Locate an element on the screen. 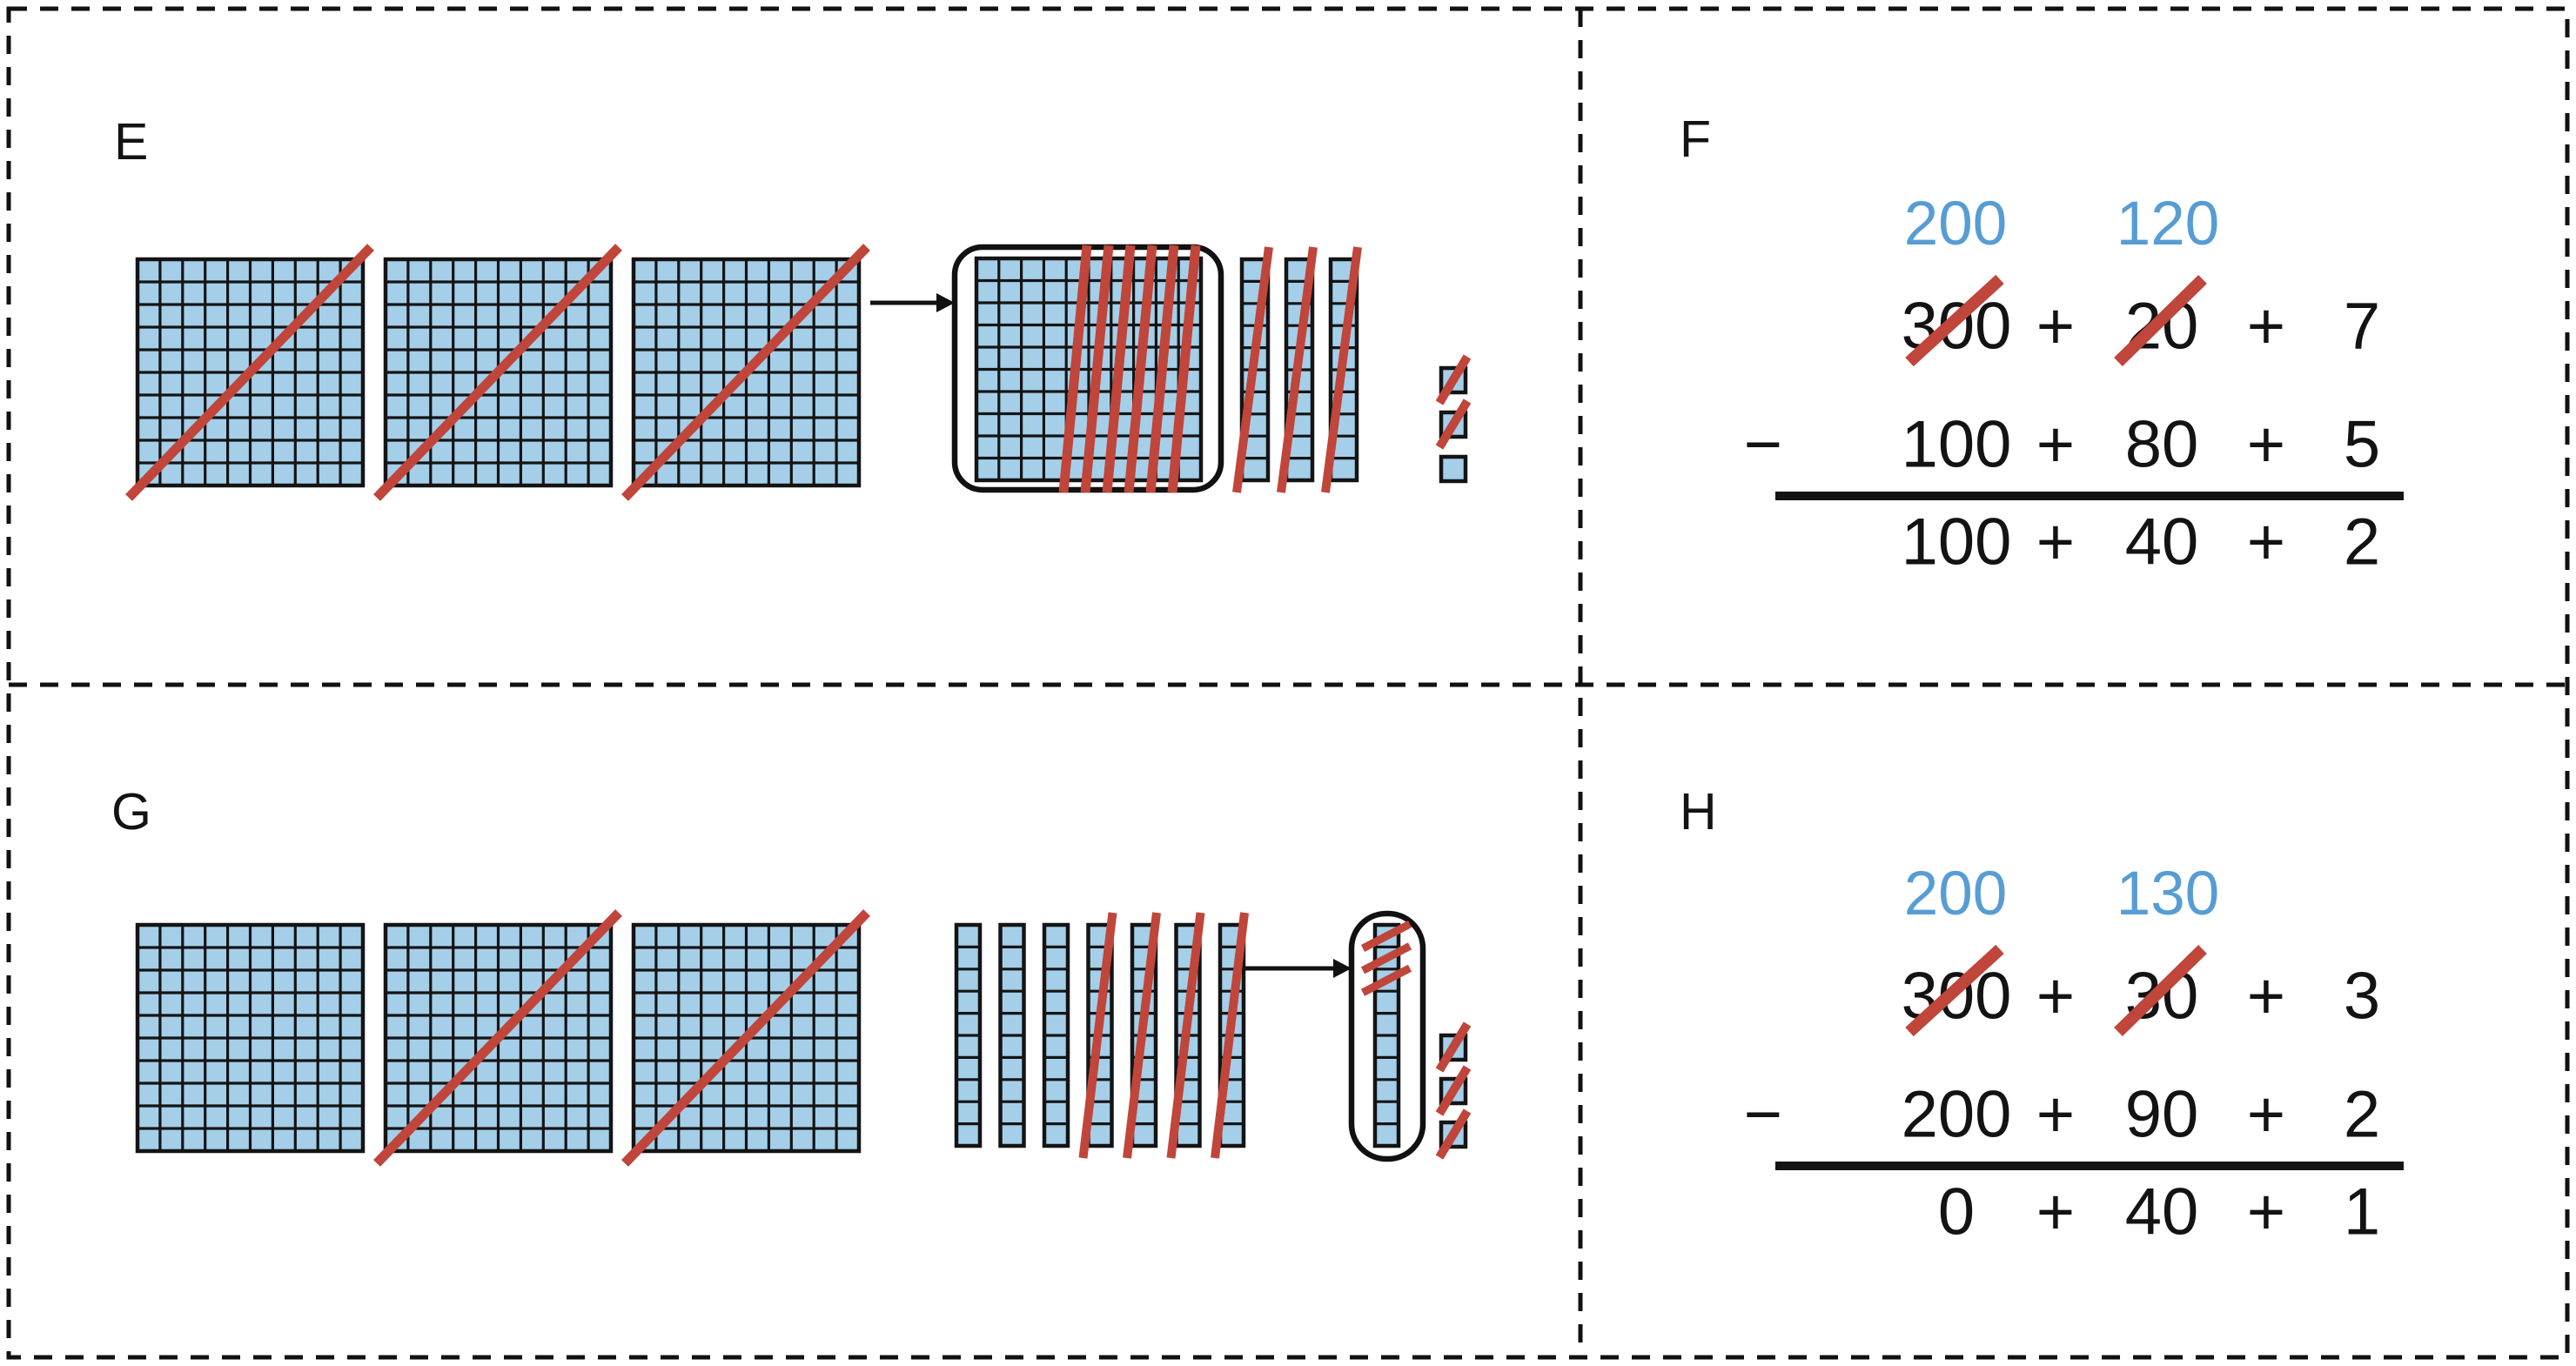 This screenshot has width=2576, height=1366. panel-h-equation: 200130300+30+3−200+90+20+40+1 is located at coordinates (2074, 1054).